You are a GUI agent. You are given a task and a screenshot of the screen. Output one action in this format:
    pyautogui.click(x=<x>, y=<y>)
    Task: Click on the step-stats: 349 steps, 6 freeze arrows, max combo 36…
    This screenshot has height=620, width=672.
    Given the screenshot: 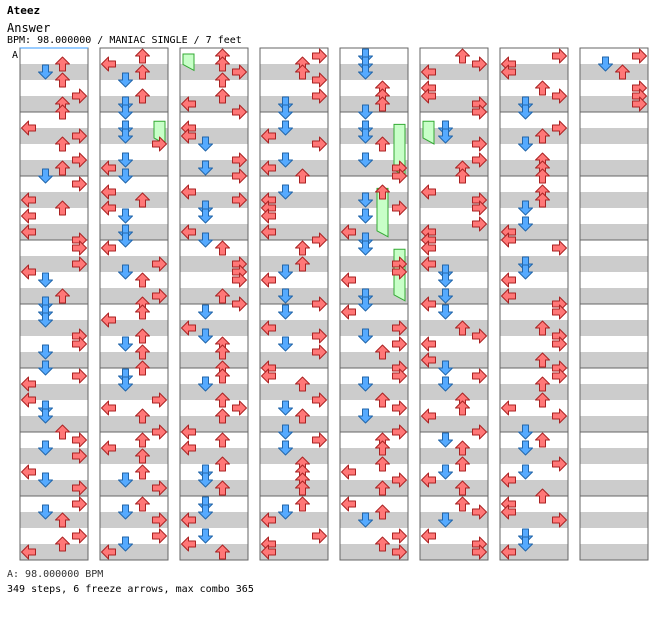 What is the action you would take?
    pyautogui.click(x=130, y=589)
    